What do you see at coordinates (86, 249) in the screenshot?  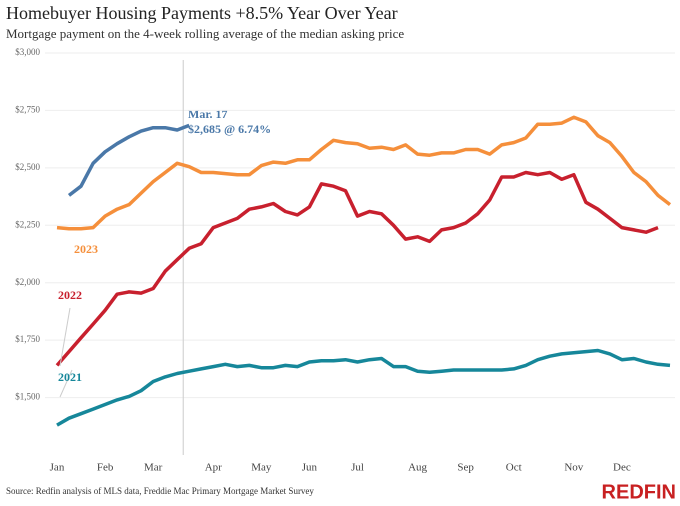 I see `series-label: 2023` at bounding box center [86, 249].